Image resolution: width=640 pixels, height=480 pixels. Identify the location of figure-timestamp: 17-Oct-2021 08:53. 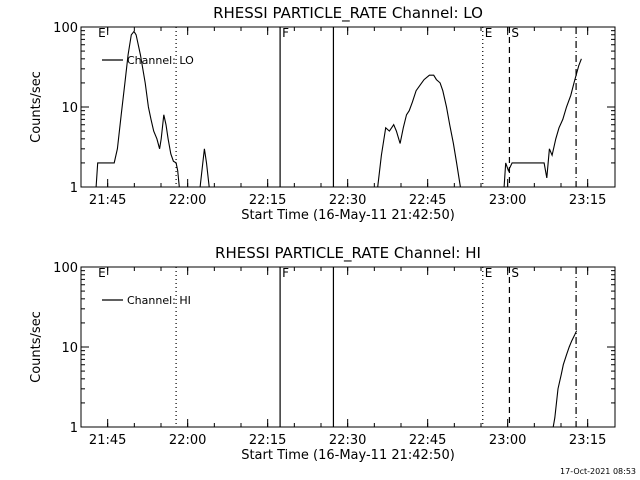
(598, 471).